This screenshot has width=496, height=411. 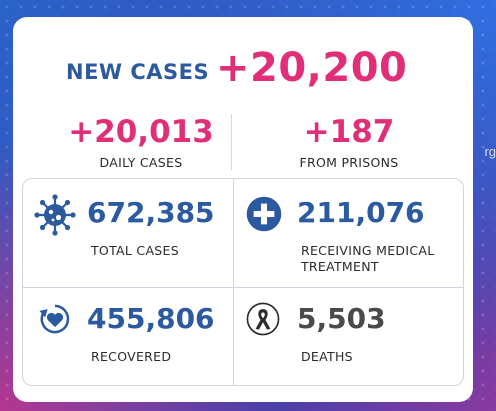 I want to click on grid-vertical-divider, so click(x=233, y=282).